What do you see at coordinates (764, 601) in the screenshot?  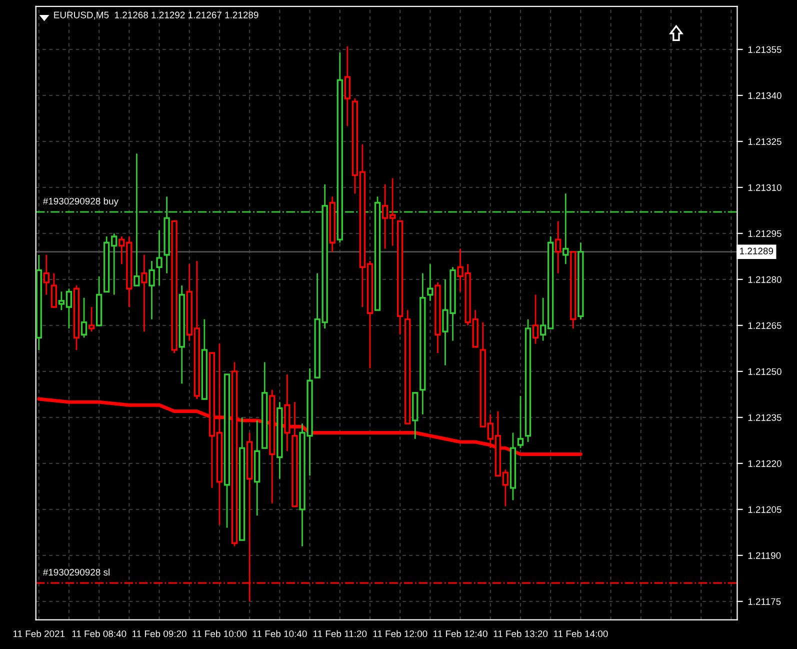 I see `y-tick-label: 1.21175` at bounding box center [764, 601].